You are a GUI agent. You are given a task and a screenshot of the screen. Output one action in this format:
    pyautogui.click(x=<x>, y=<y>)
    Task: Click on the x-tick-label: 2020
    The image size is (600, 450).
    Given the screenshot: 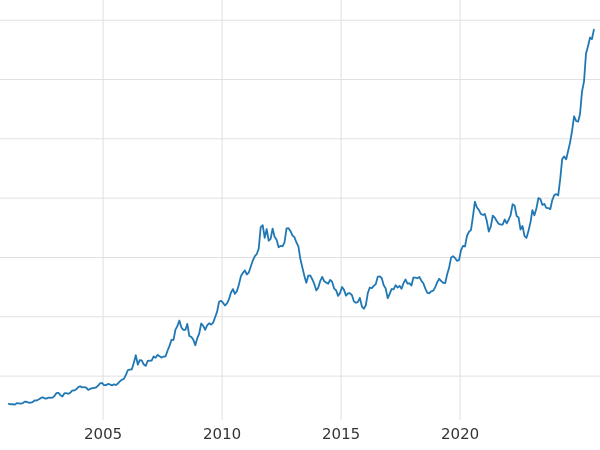 What is the action you would take?
    pyautogui.click(x=460, y=434)
    